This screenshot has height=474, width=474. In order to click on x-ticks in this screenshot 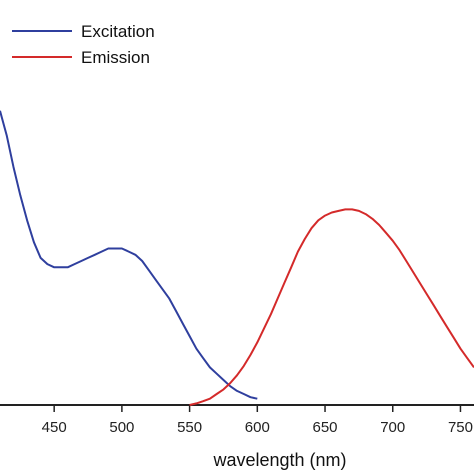, I will do `click(257, 408)`.